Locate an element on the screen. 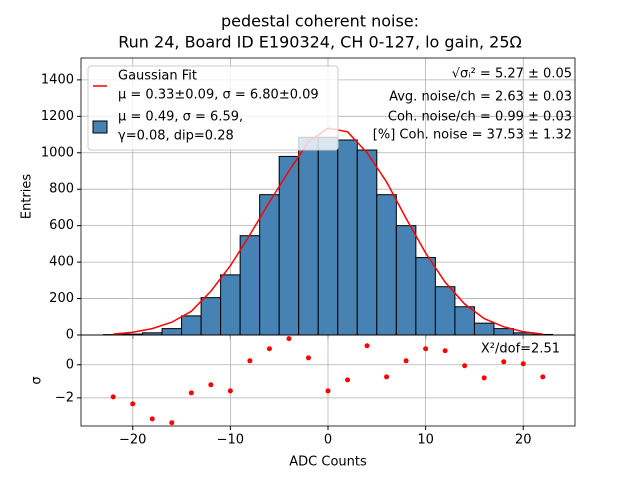 This screenshot has height=480, width=640. legend-label: γ=0.08, dip=0.28 is located at coordinates (176, 136).